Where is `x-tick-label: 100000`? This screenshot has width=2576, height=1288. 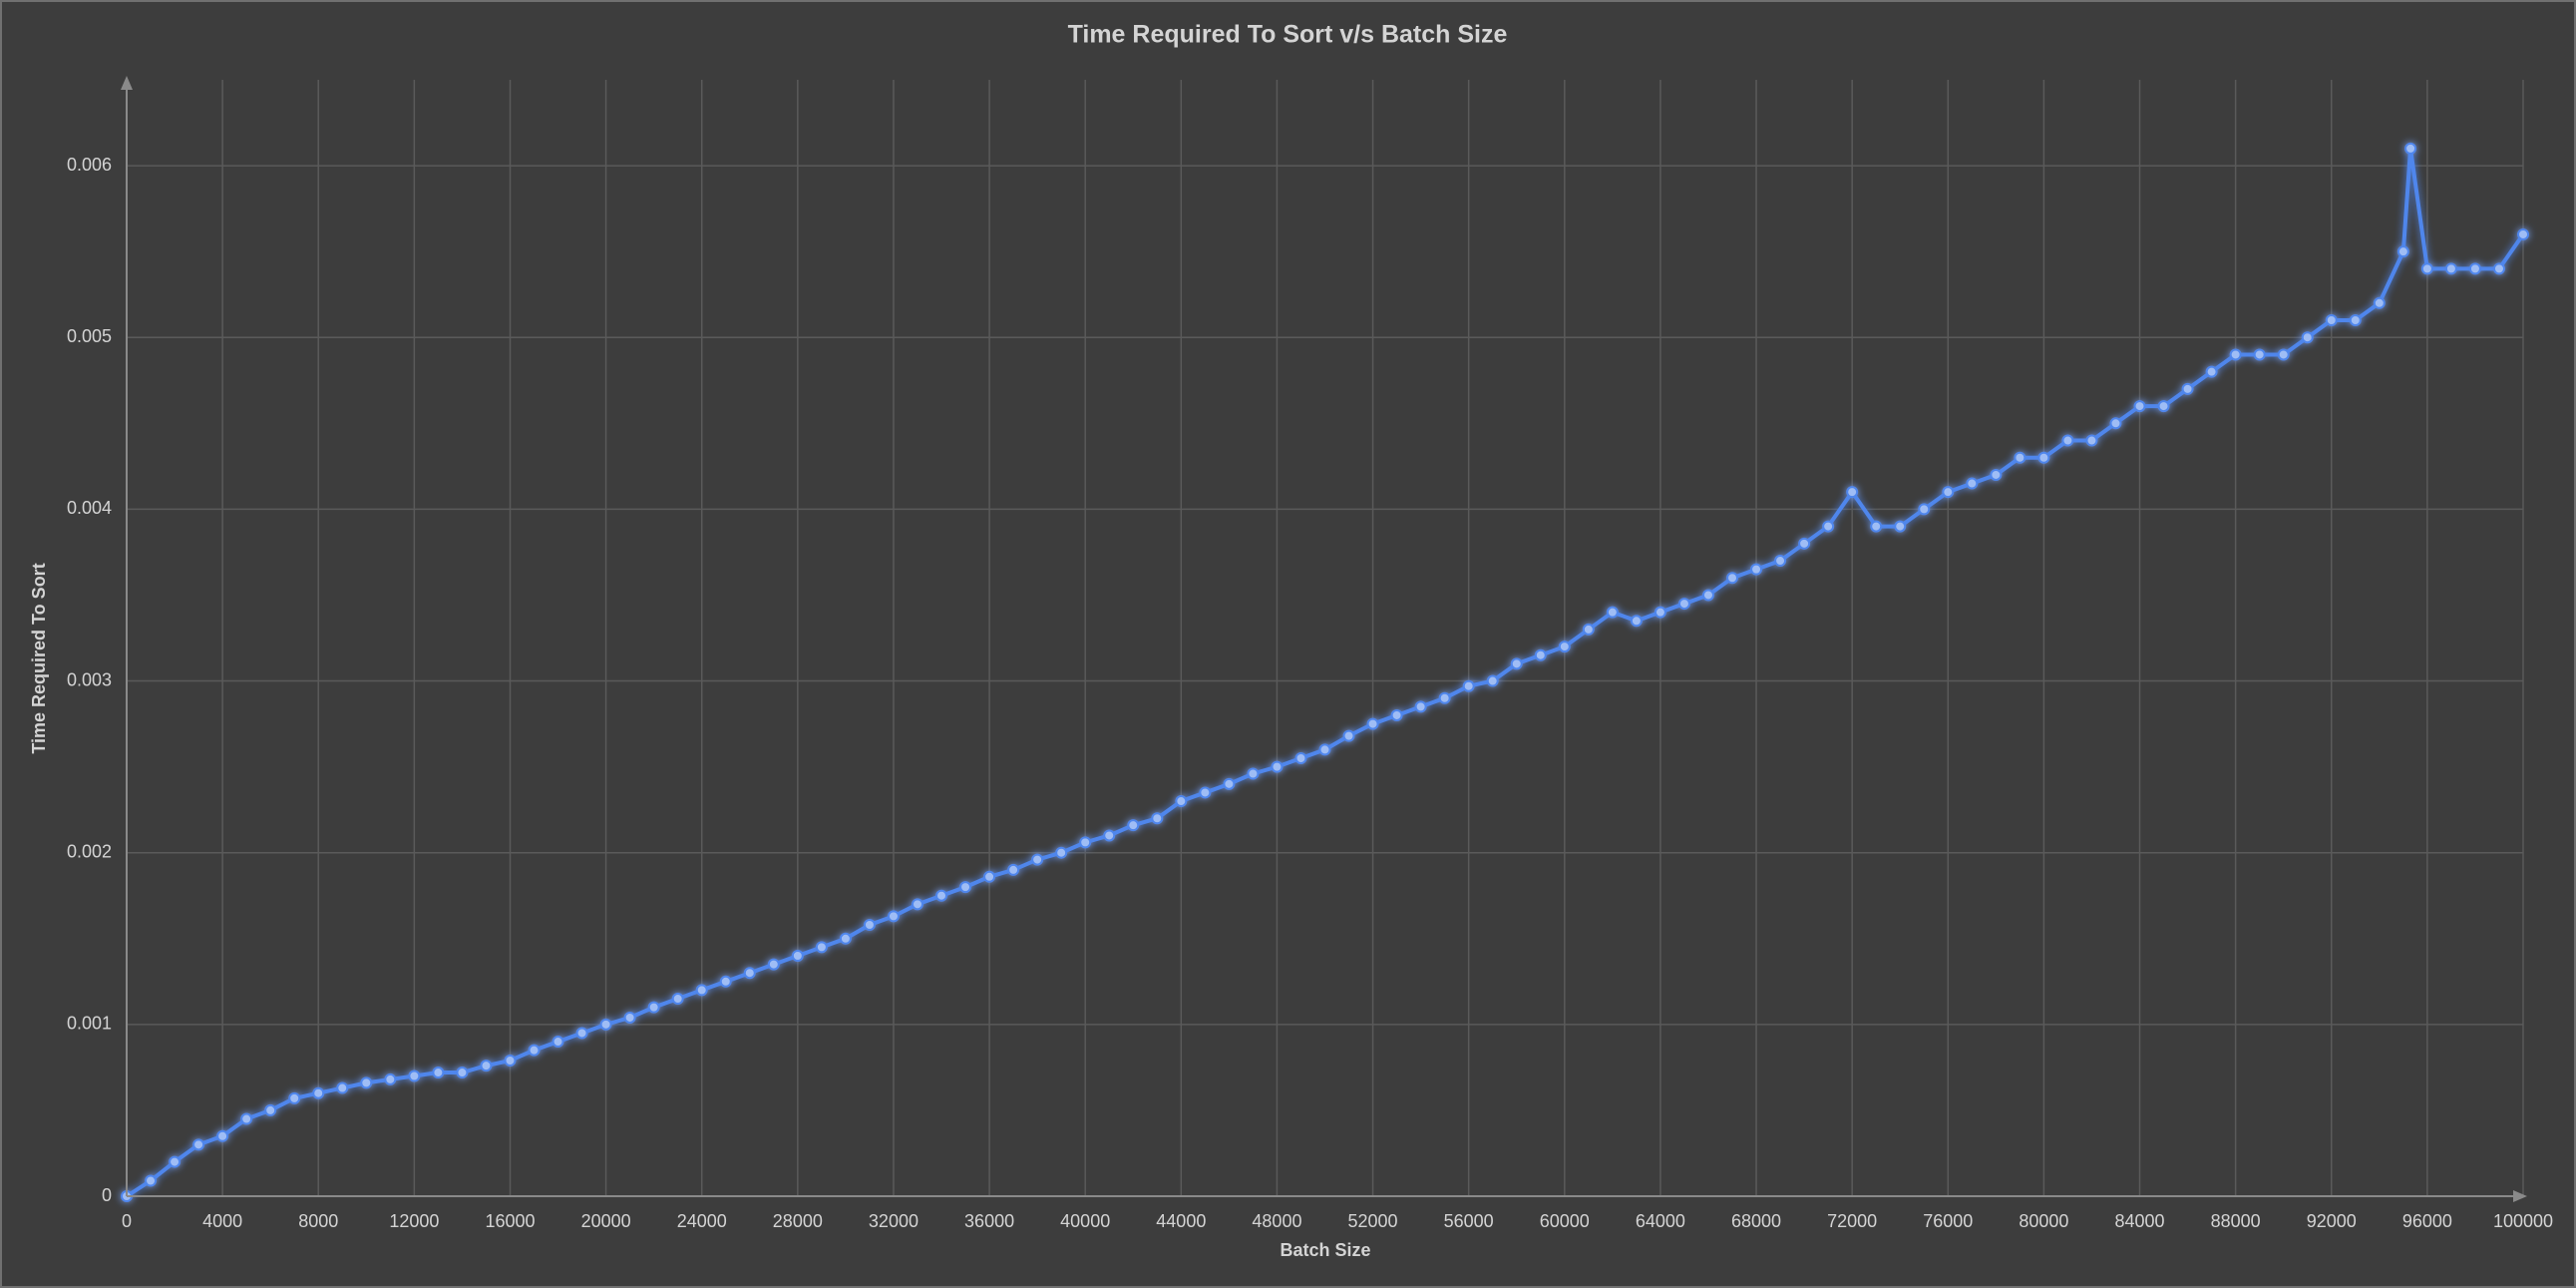
x-tick-label: 100000 is located at coordinates (2523, 1221).